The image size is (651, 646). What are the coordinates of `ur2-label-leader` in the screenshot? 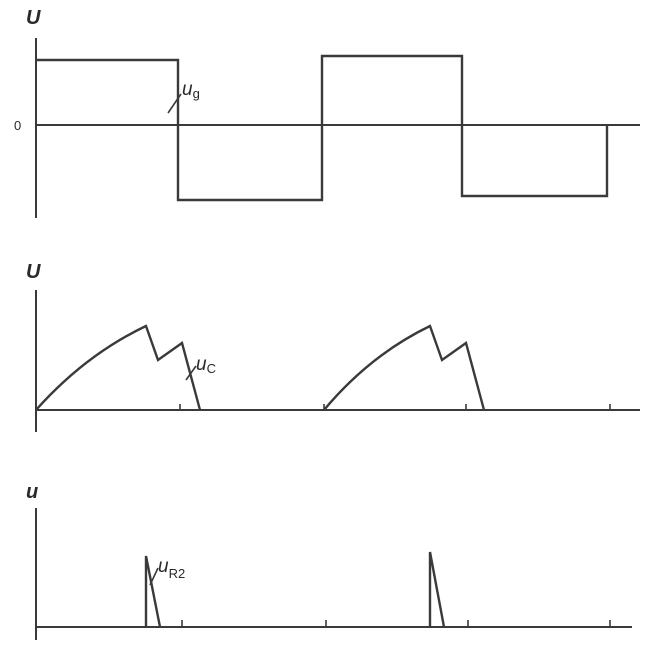 It's located at (154, 576).